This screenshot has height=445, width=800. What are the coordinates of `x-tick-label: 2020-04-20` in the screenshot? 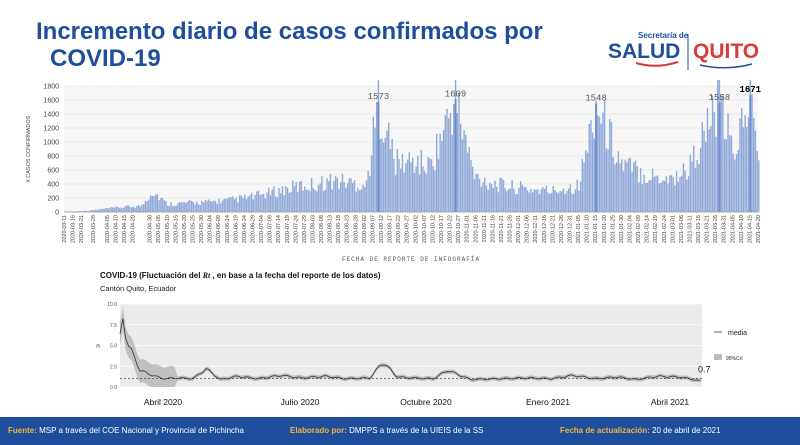 It's located at (134, 229).